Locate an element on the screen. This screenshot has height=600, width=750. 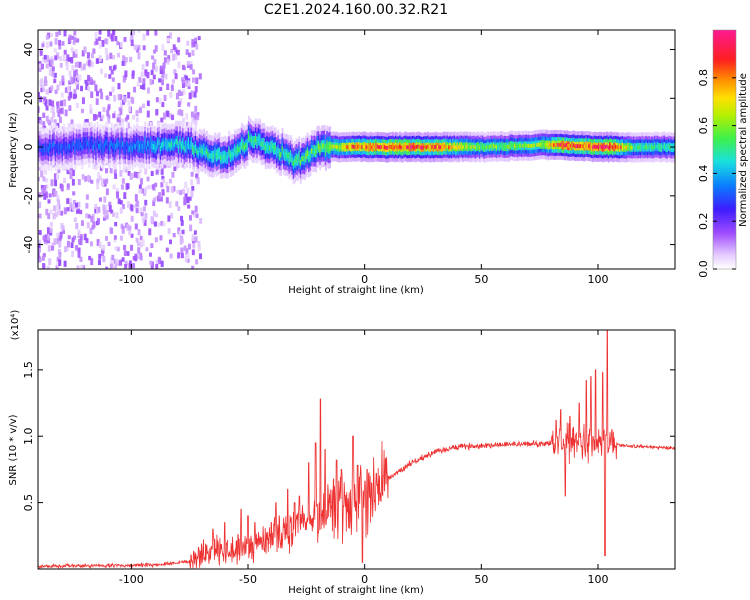
x-tick-label: -50 is located at coordinates (248, 279).